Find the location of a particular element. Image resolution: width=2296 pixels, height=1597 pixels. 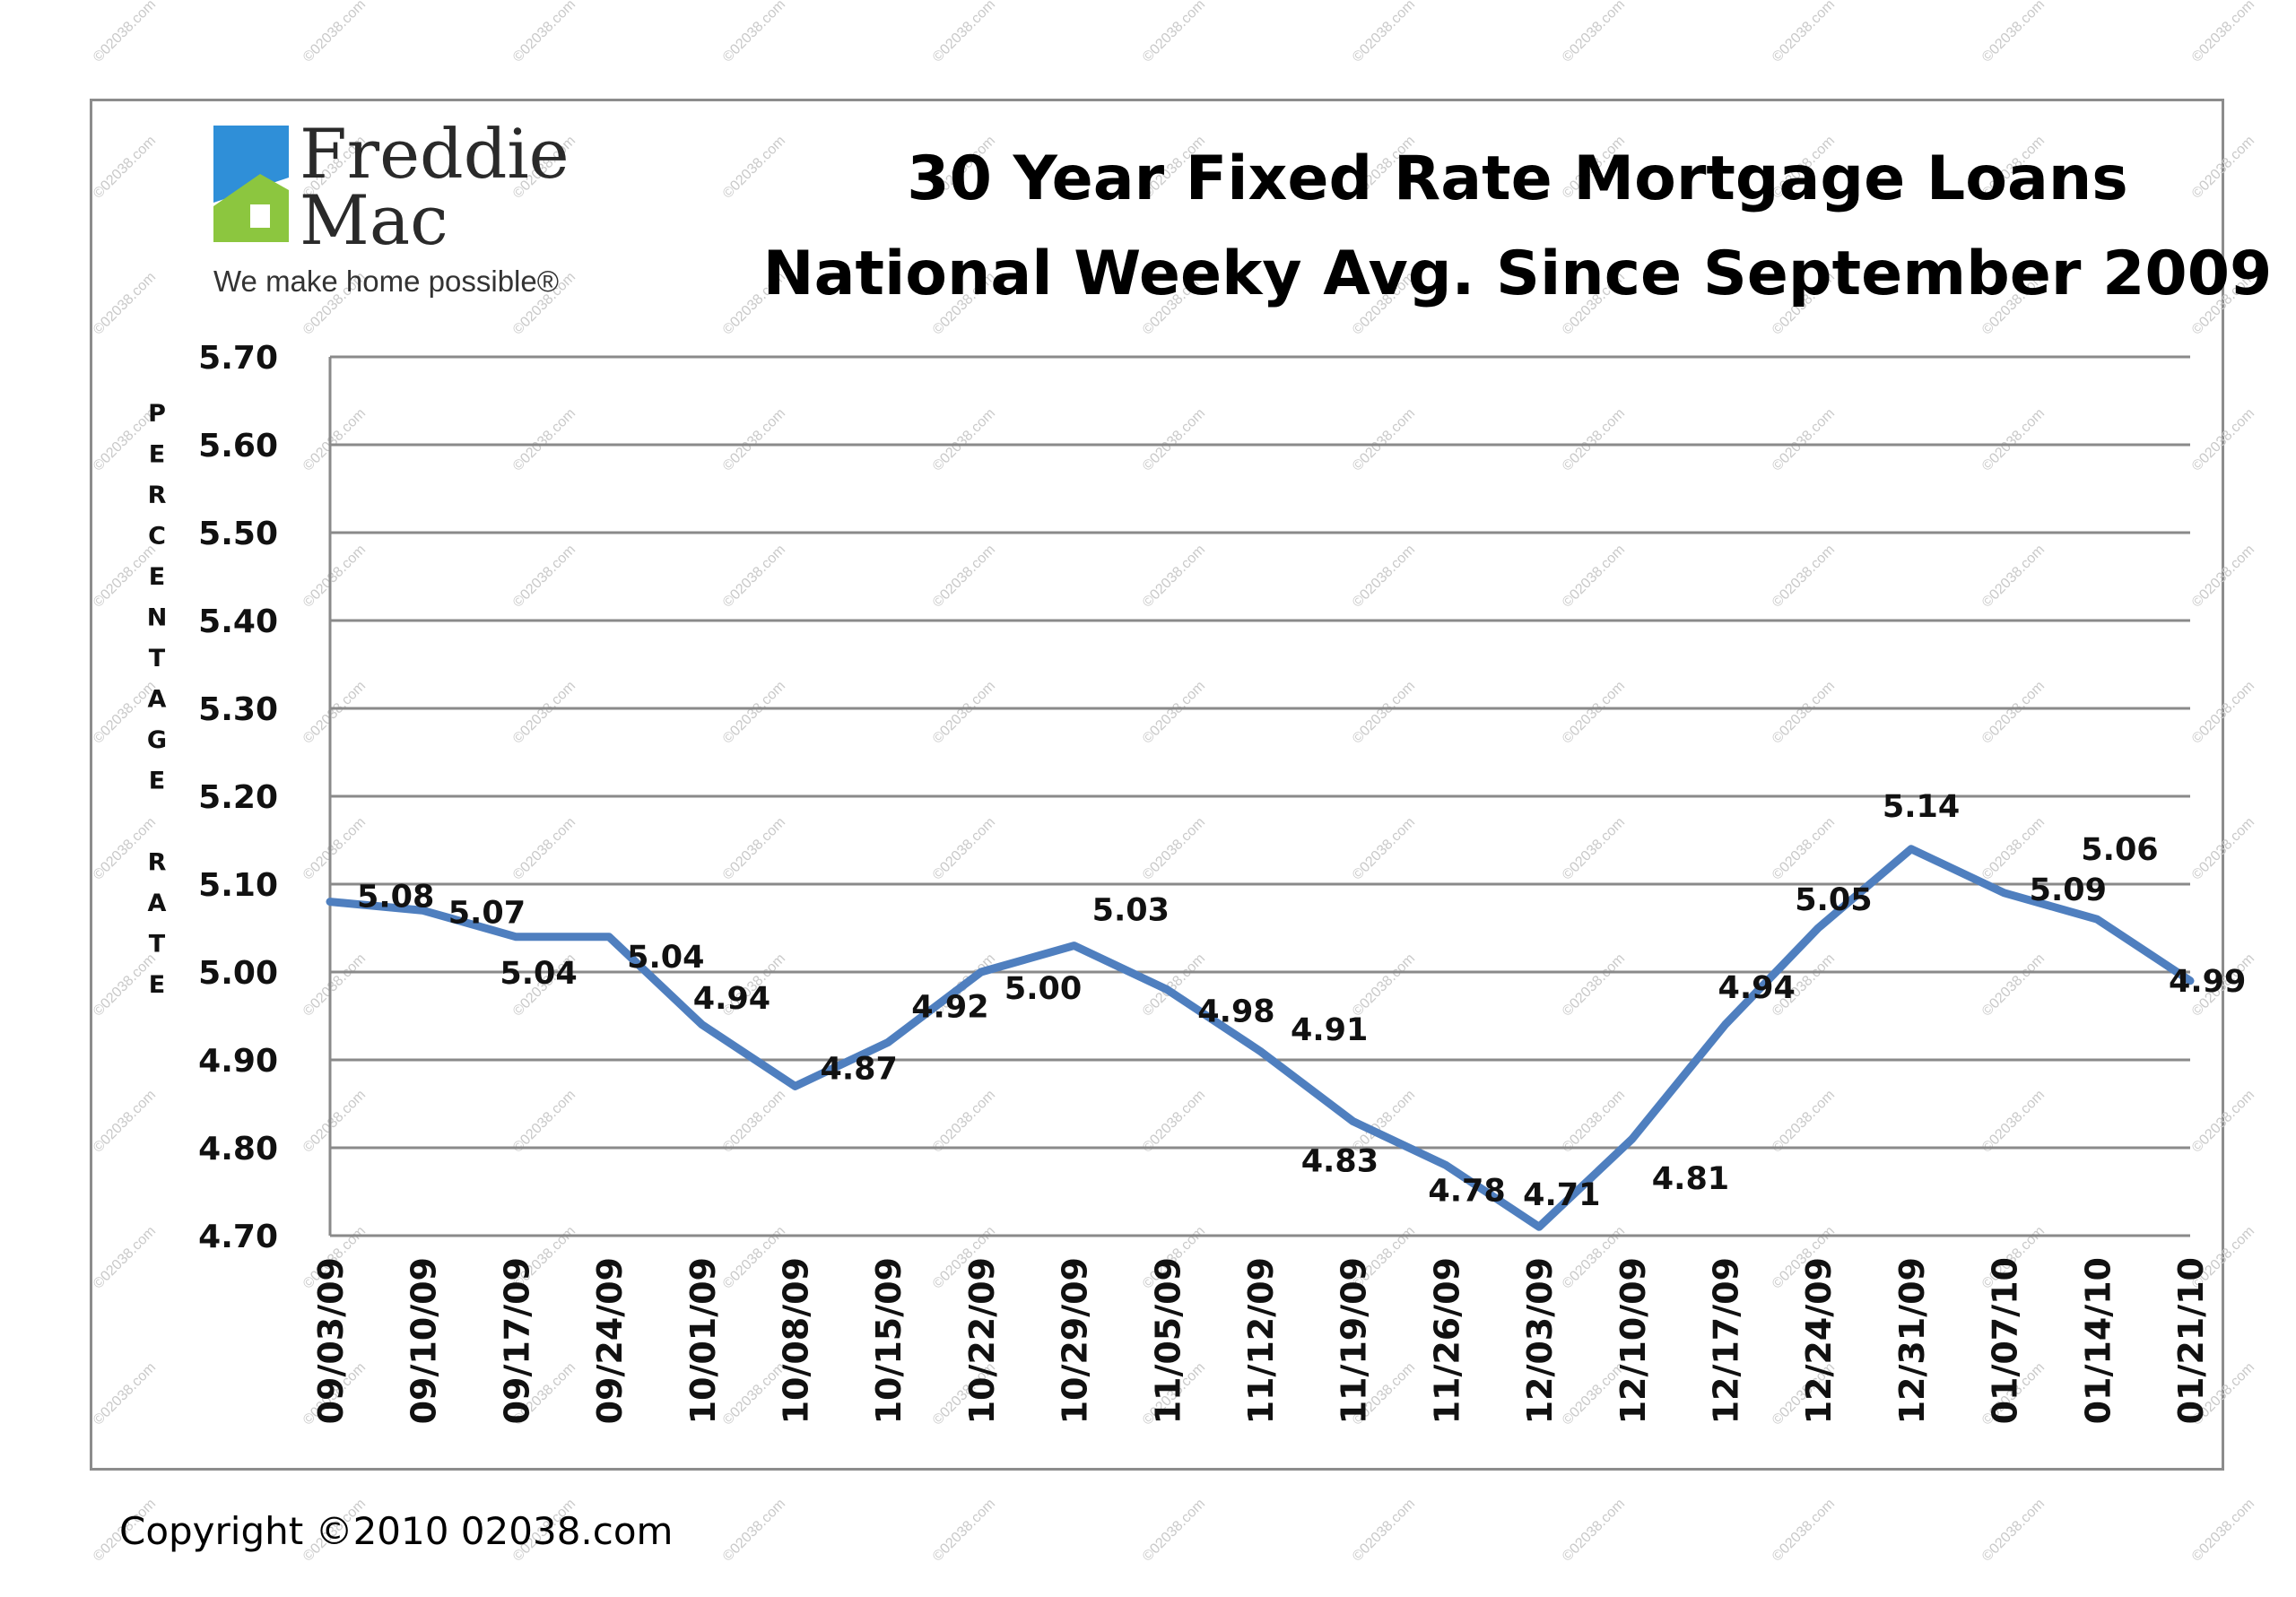

y-title-letter-11: R is located at coordinates (157, 863).